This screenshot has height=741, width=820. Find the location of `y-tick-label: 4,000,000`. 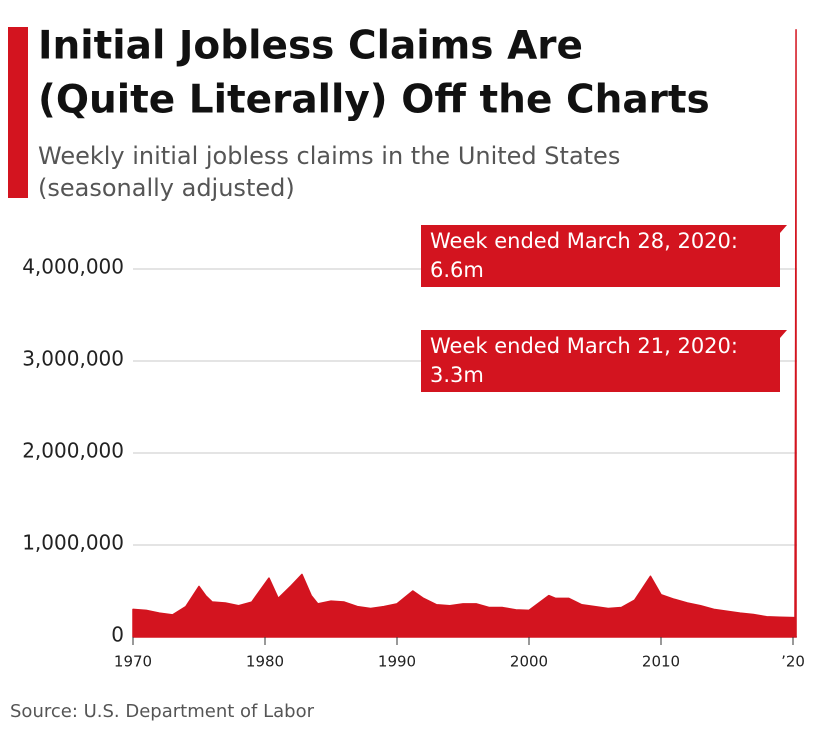

y-tick-label: 4,000,000 is located at coordinates (73, 267).